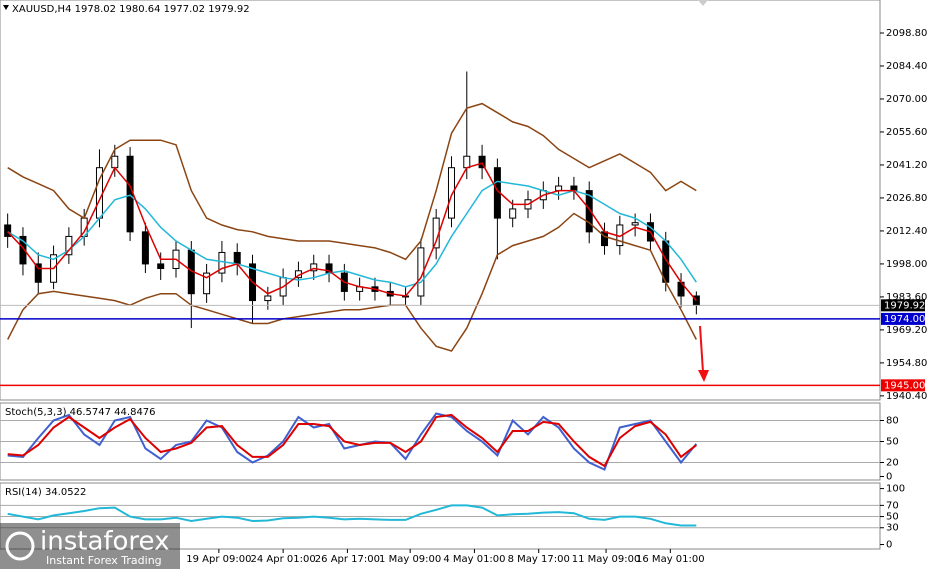 The width and height of the screenshot is (929, 569). Describe the element at coordinates (703, 3) in the screenshot. I see `scroll-marker` at that location.